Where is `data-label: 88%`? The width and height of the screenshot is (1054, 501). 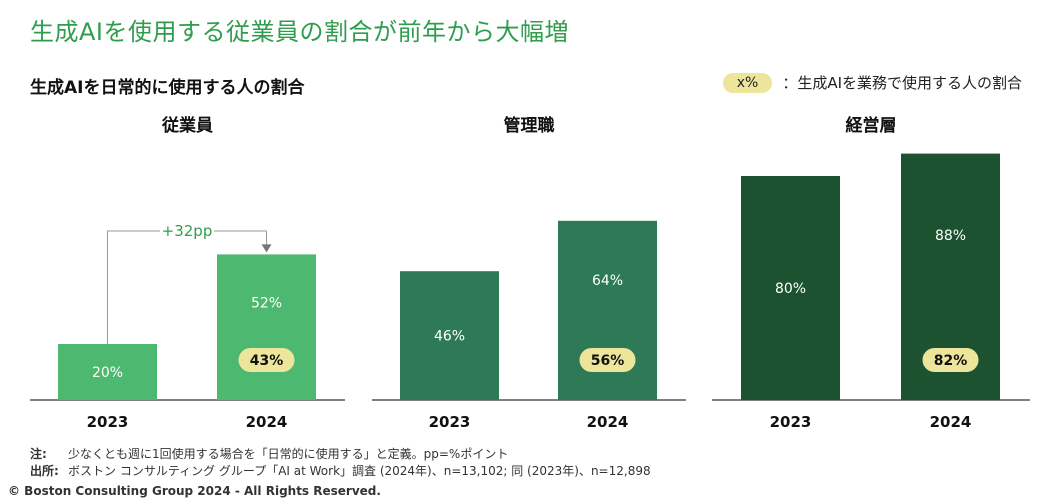
data-label: 88% is located at coordinates (950, 236).